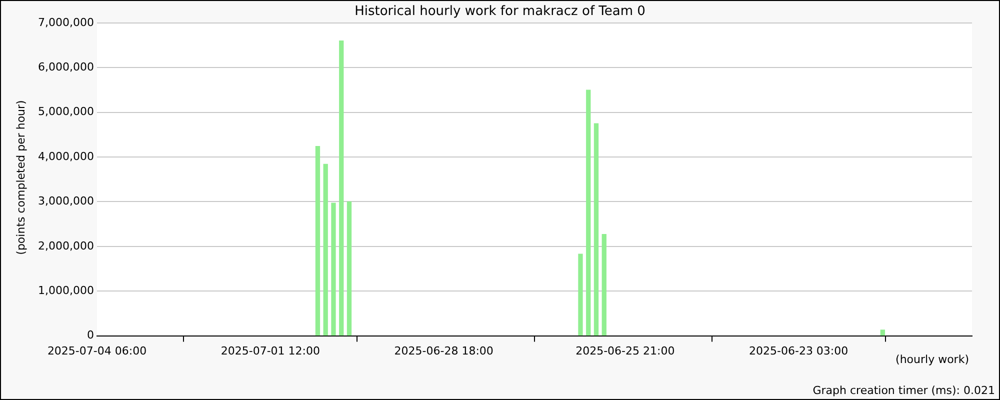 The width and height of the screenshot is (1000, 400). I want to click on y-tick-label: 4,000,000, so click(66, 156).